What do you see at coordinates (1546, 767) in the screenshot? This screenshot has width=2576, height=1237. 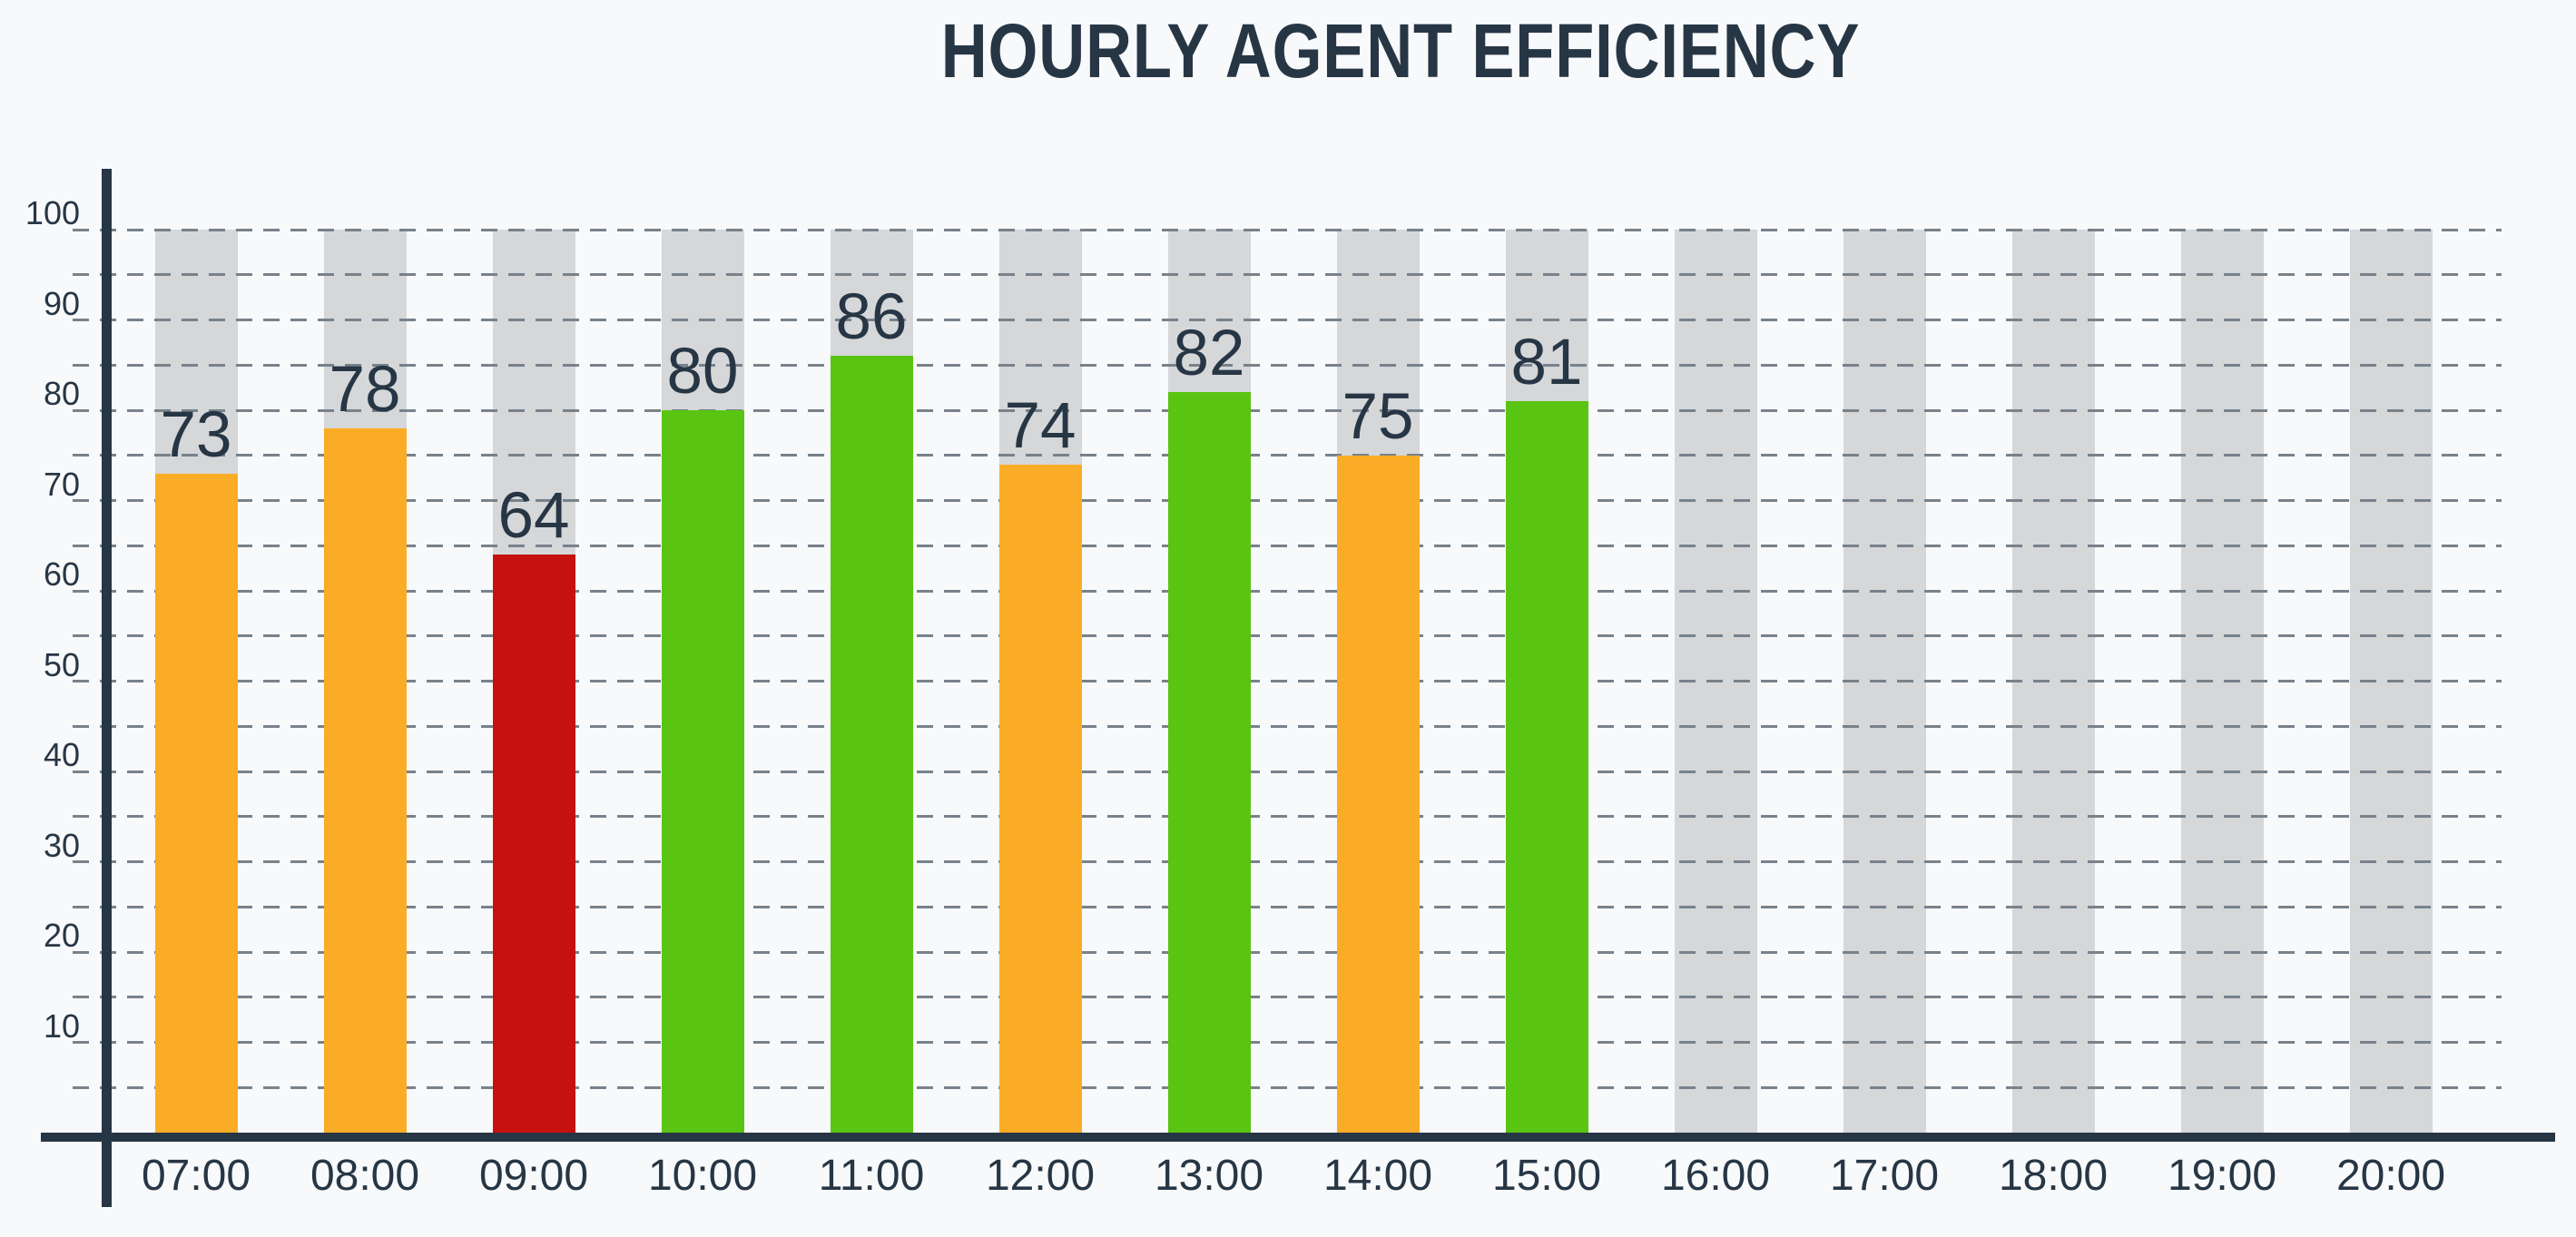 I see `bar-fill-15:00` at bounding box center [1546, 767].